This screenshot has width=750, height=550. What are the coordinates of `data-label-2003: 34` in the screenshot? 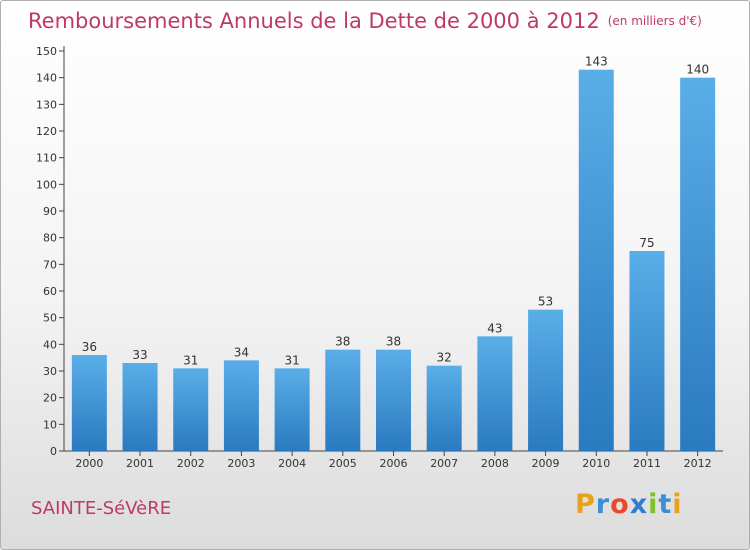 It's located at (241, 352).